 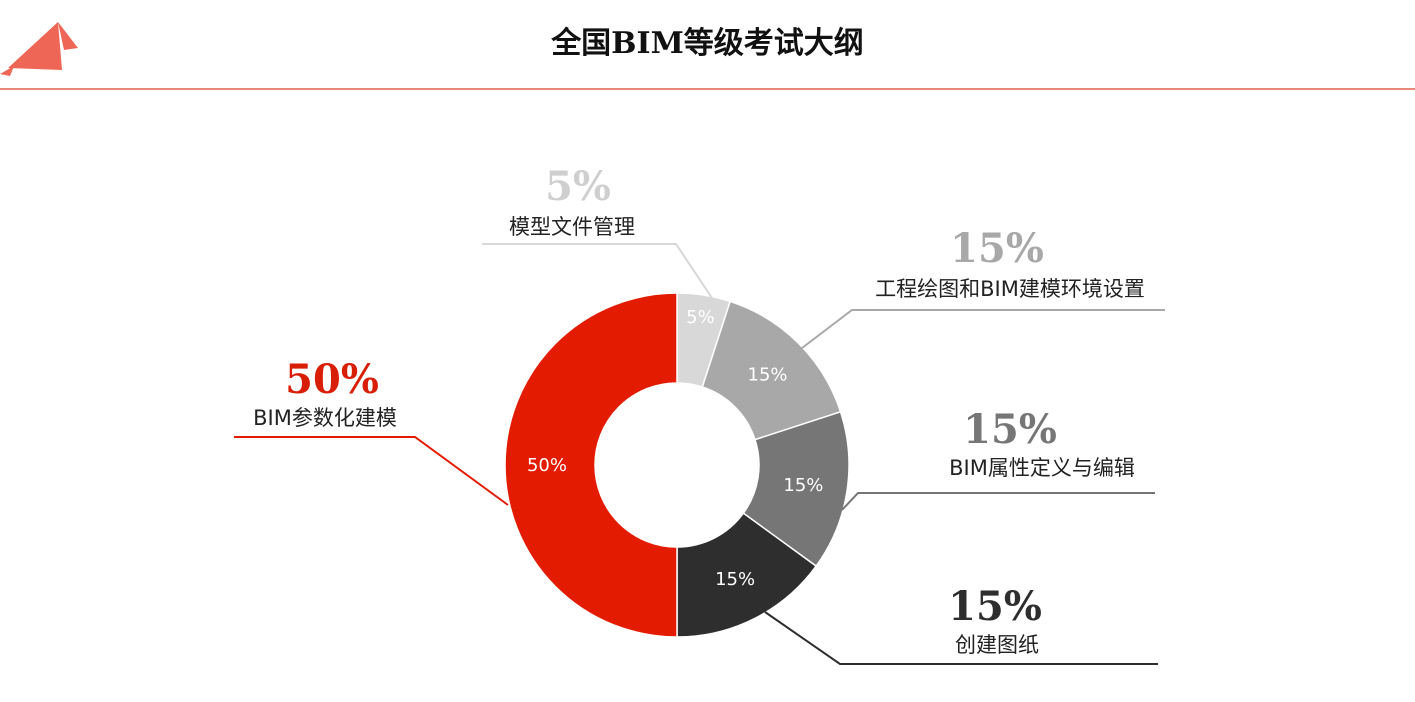 What do you see at coordinates (700, 317) in the screenshot?
I see `slice-label-0: 5%` at bounding box center [700, 317].